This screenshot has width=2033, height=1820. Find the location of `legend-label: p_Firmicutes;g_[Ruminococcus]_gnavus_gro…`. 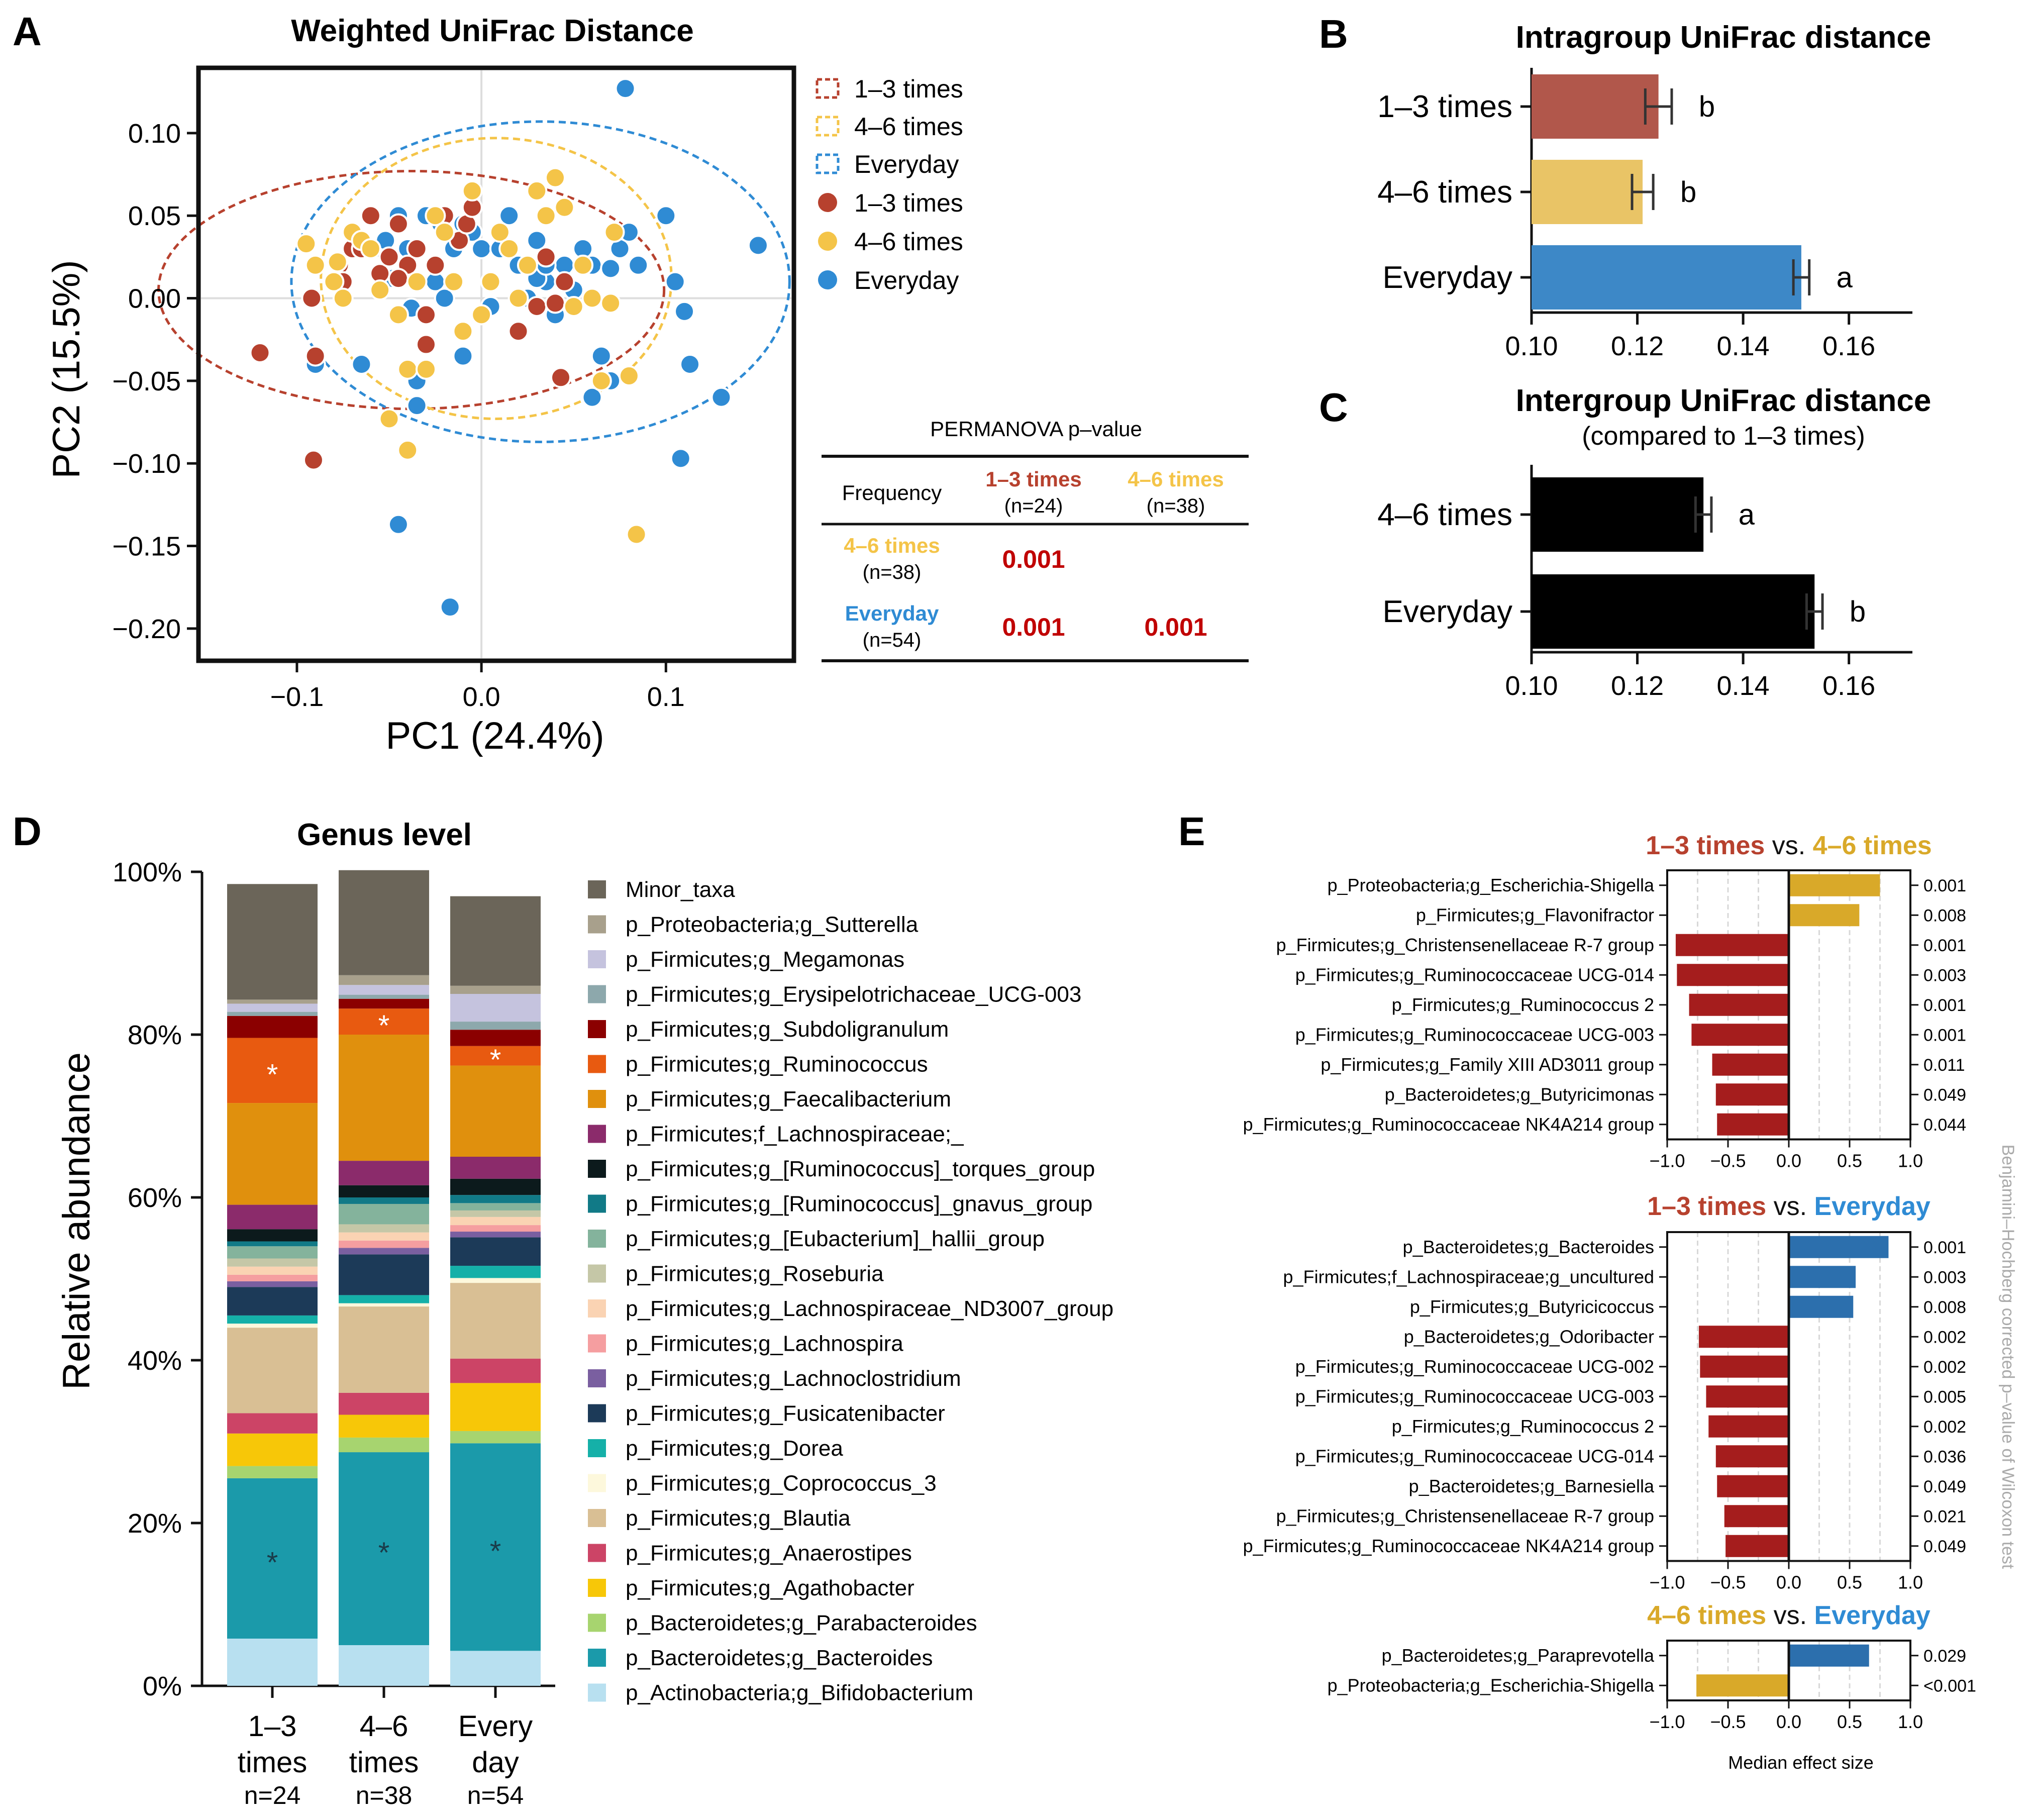

legend-label: p_Firmicutes;g_[Ruminococcus]_gnavus_gro… is located at coordinates (859, 1204).